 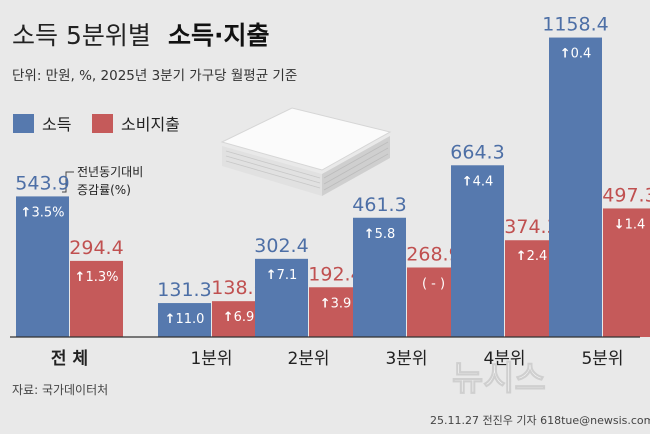 What do you see at coordinates (406, 359) in the screenshot?
I see `category-label-3: 3분위` at bounding box center [406, 359].